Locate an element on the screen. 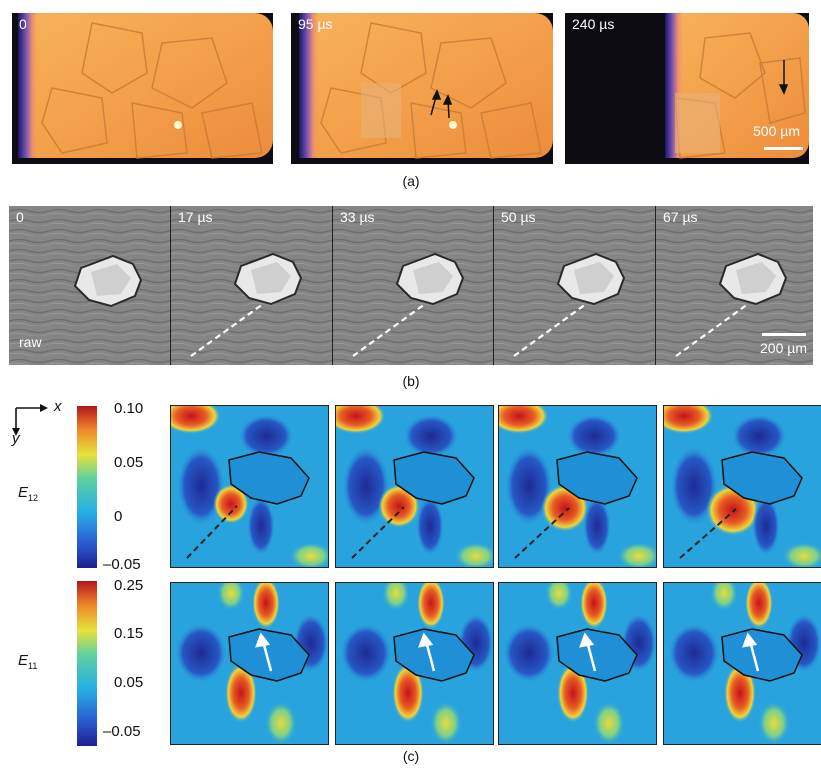 The width and height of the screenshot is (821, 774). panel-c-caption: (c) is located at coordinates (411, 756).